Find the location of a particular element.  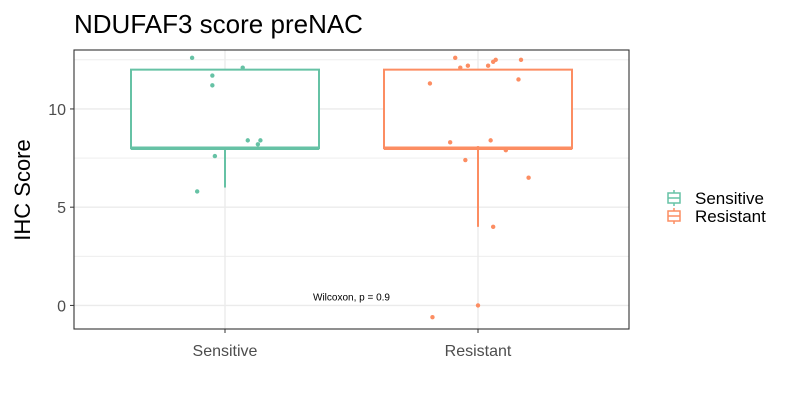

y-tick-label: 5 is located at coordinates (61, 208).